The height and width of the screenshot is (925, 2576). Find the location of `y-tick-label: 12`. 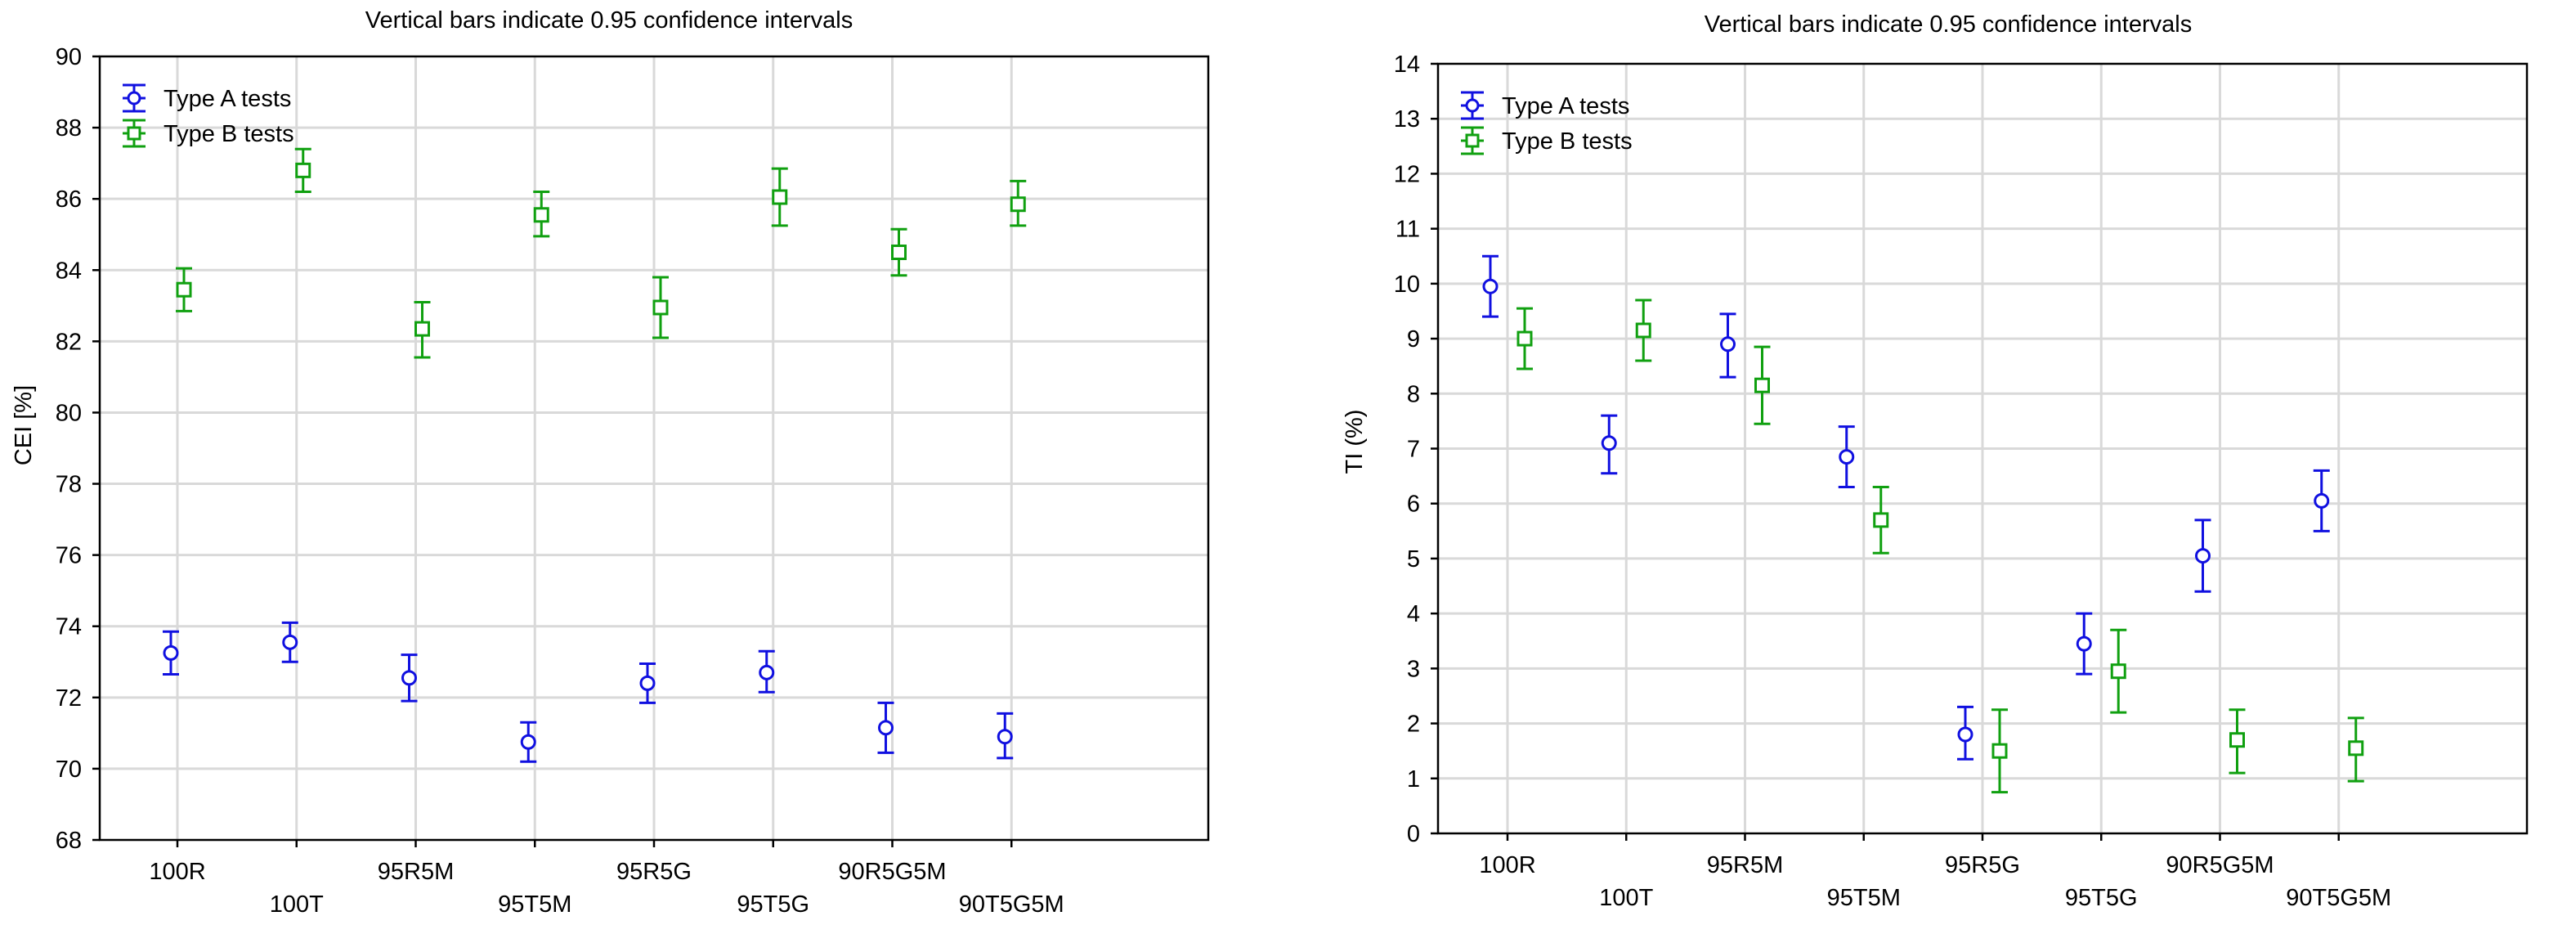

y-tick-label: 12 is located at coordinates (1407, 174).